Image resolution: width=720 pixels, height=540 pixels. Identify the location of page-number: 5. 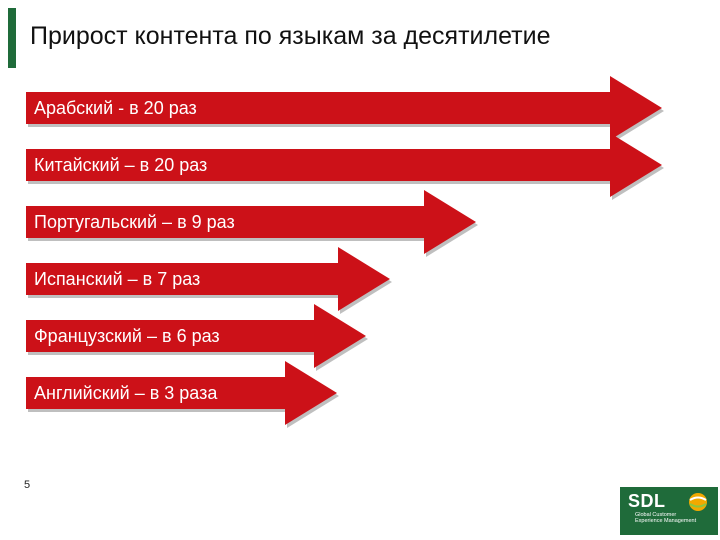
(27, 485).